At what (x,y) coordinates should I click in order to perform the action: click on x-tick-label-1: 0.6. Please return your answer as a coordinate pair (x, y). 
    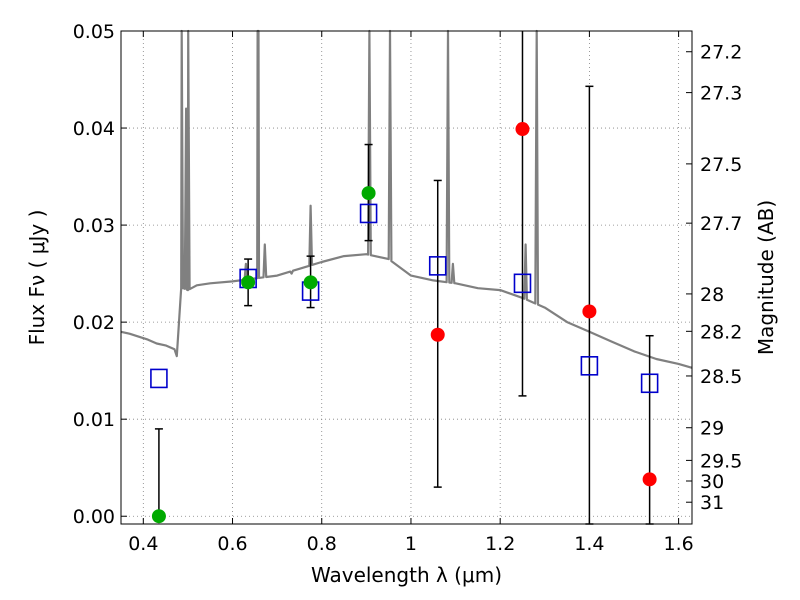
    Looking at the image, I should click on (232, 544).